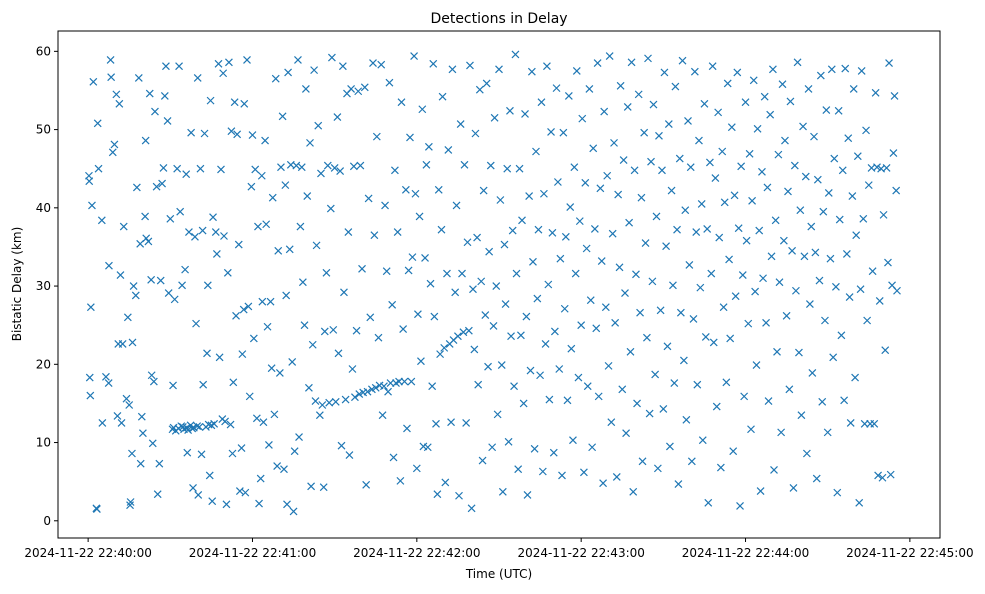 Image resolution: width=985 pixels, height=594 pixels. What do you see at coordinates (252, 553) in the screenshot?
I see `x-tick-label: 2024-11-22 22:41:00` at bounding box center [252, 553].